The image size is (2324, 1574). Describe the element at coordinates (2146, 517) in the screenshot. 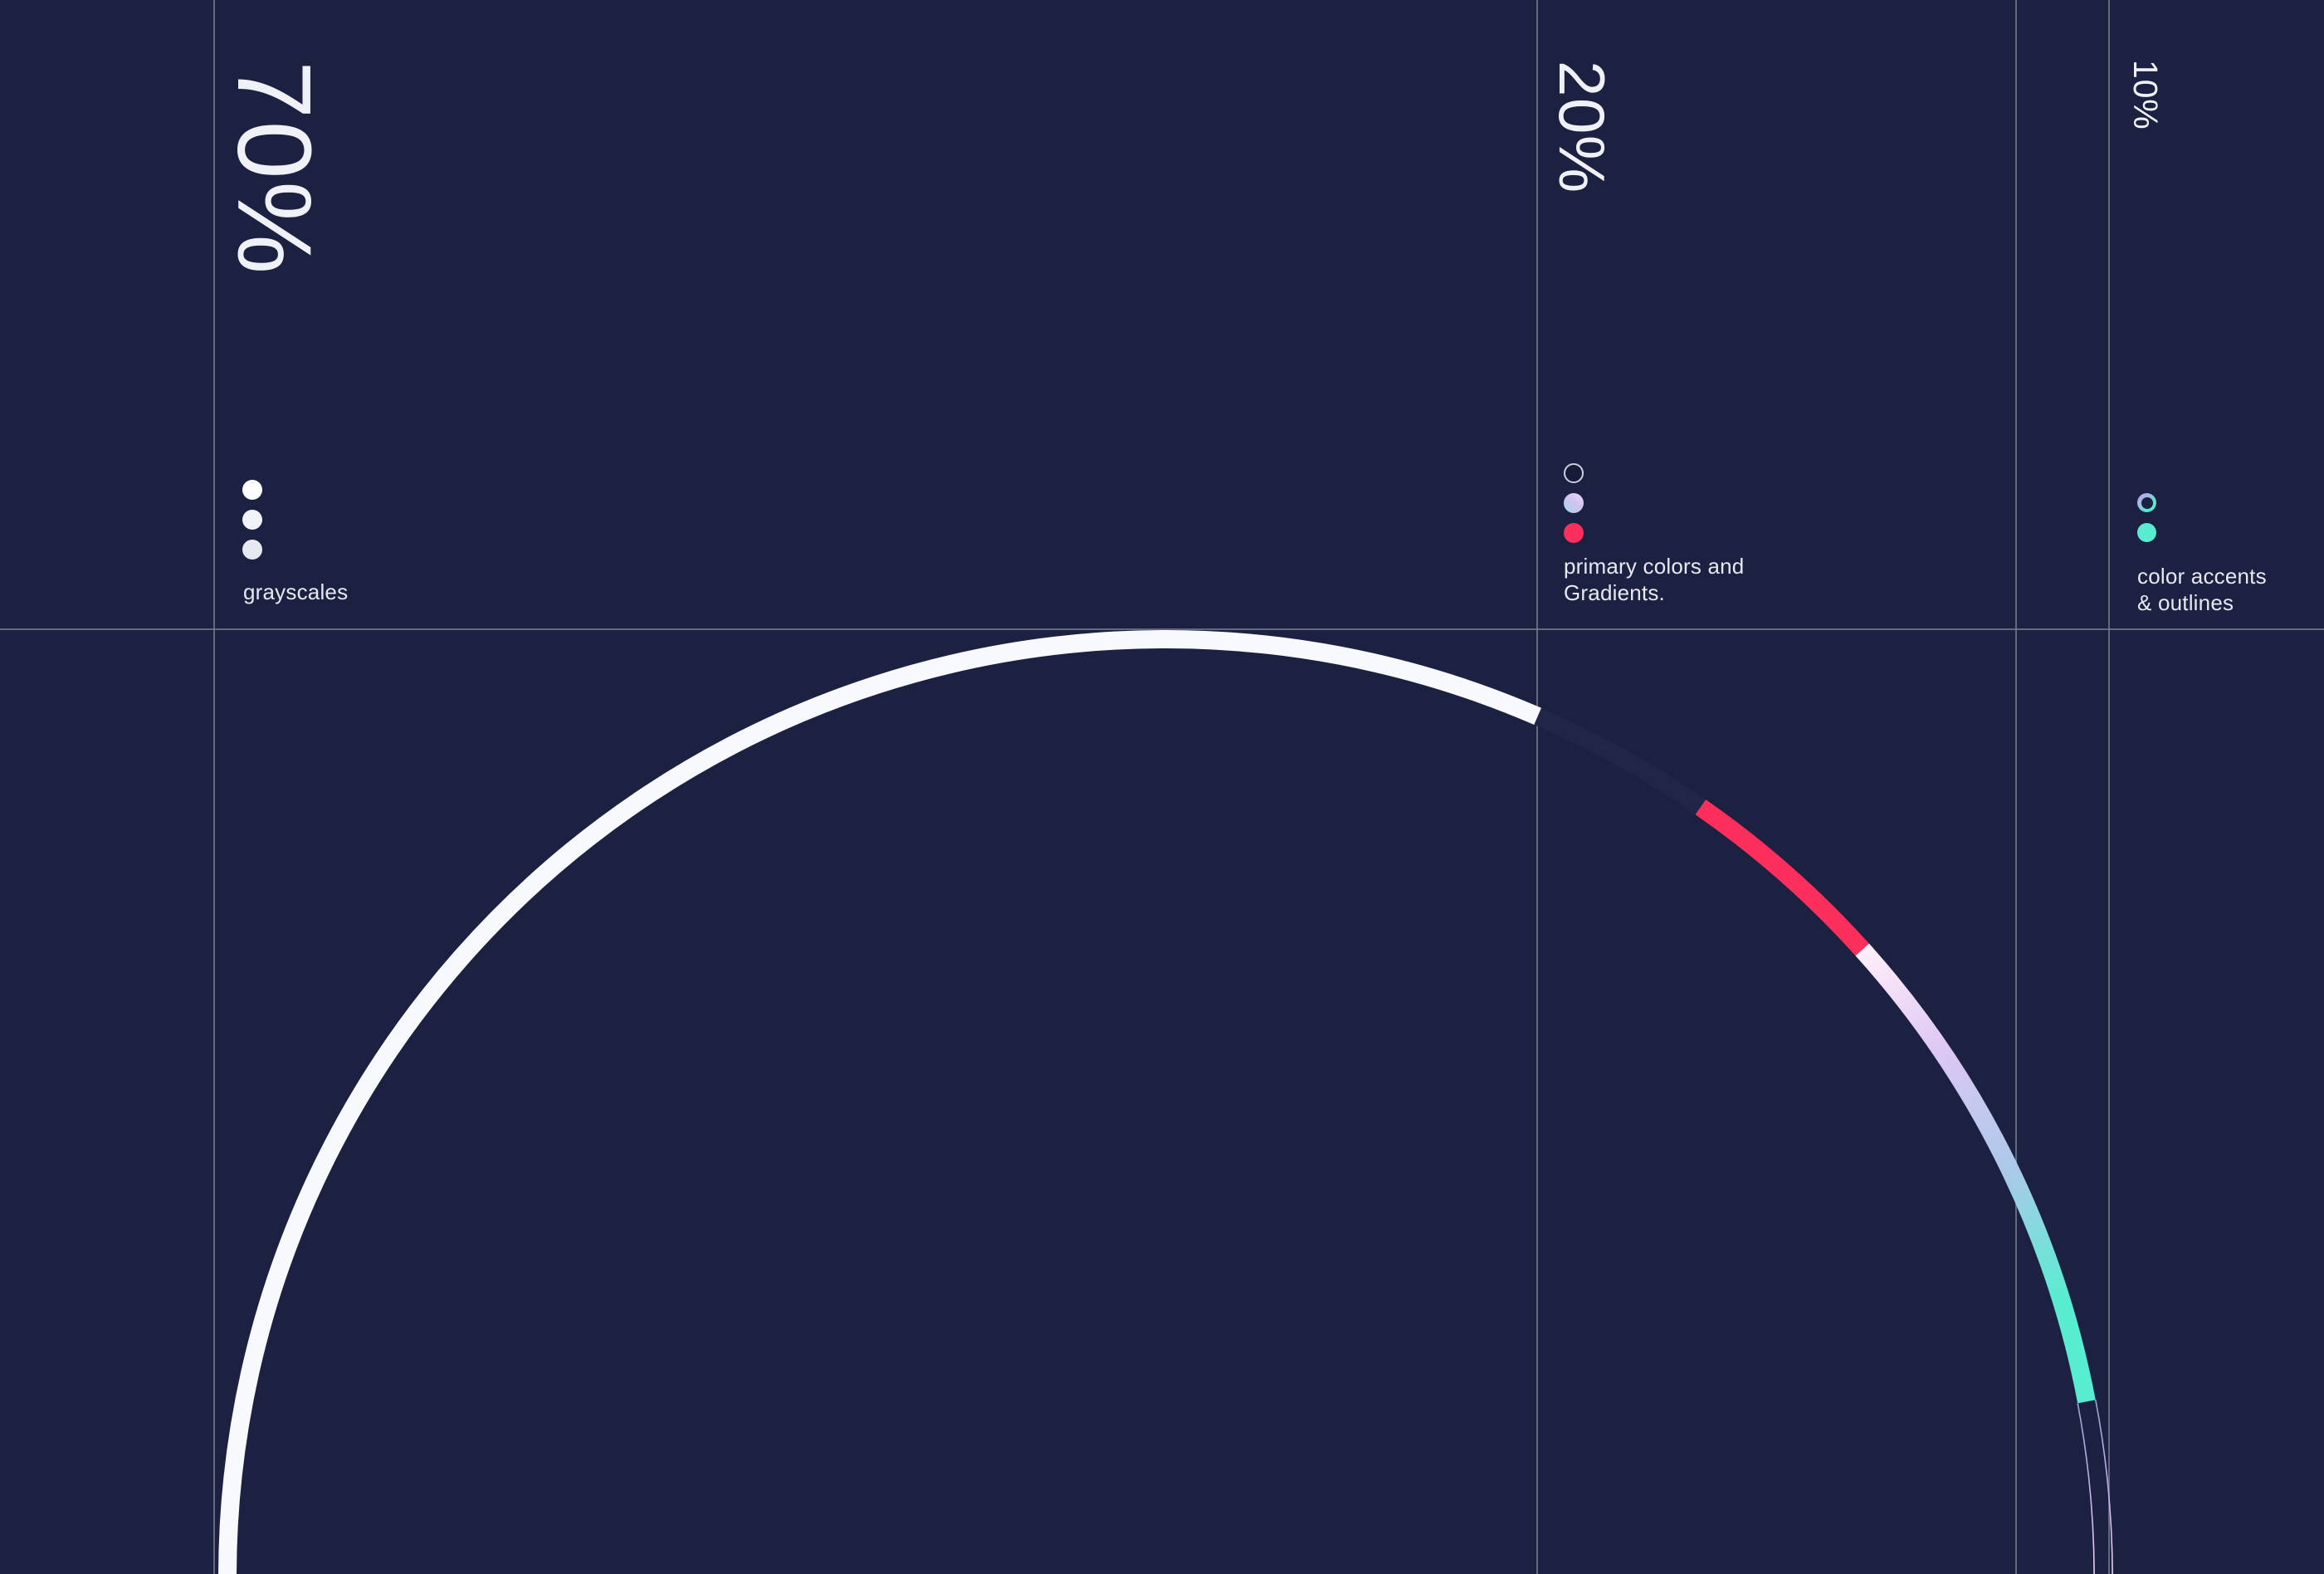

I see `accent-swatches` at that location.